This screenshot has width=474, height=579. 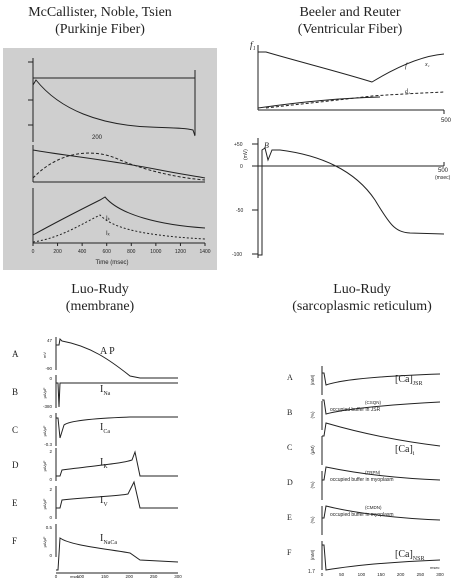 What do you see at coordinates (100, 306) in the screenshot?
I see `lr-mem-subtitle: (membrane)` at bounding box center [100, 306].